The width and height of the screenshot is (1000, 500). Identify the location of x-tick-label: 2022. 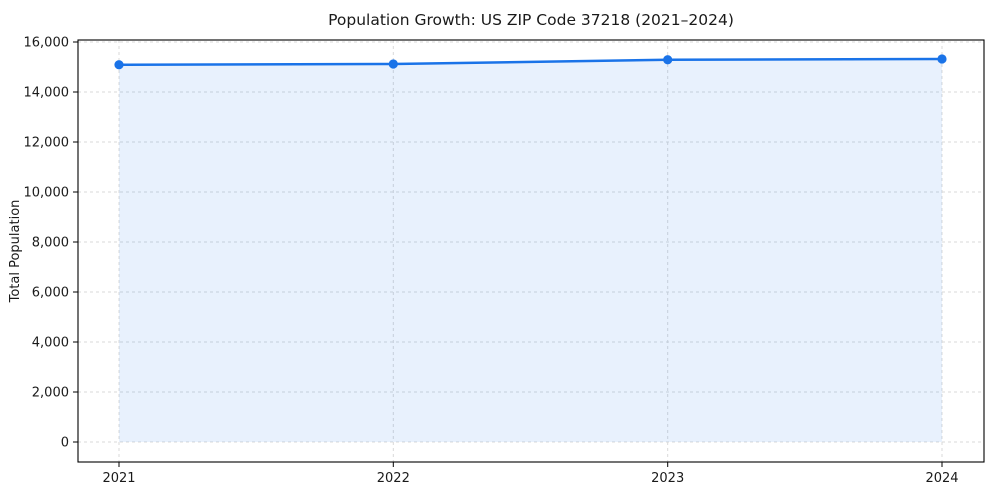
(393, 478).